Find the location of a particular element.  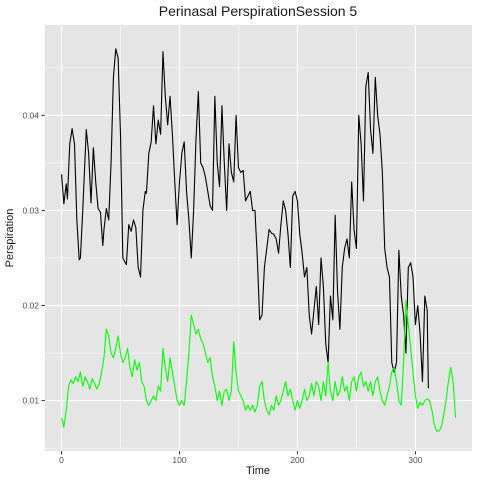

x-axis-ticks: 0 100 200 300 is located at coordinates (241, 458).